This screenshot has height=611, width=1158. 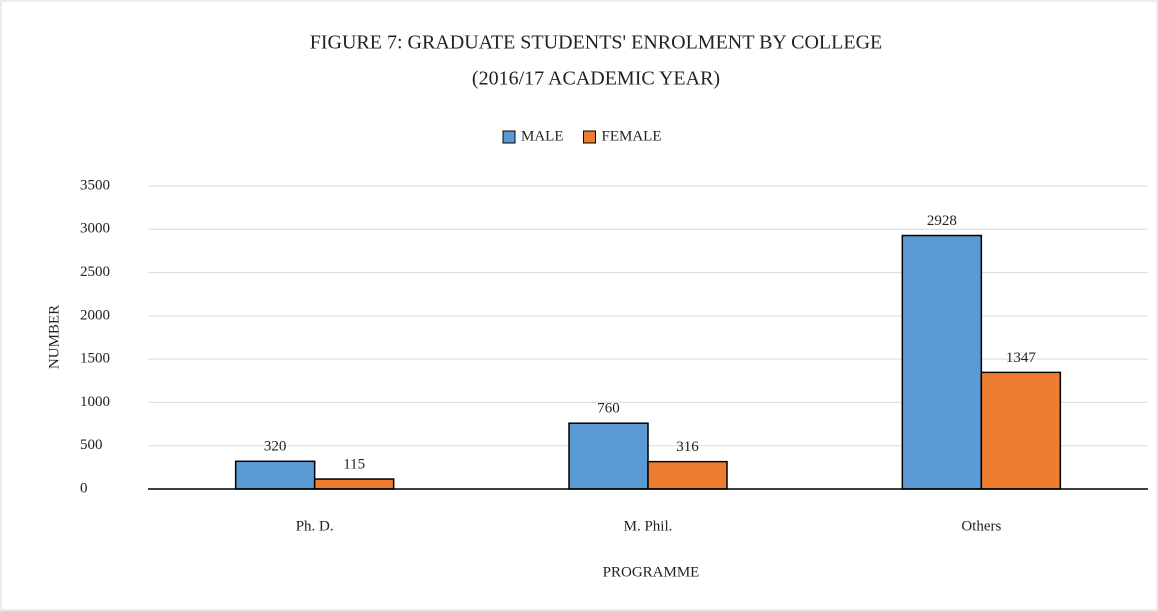 I want to click on y-tick-label: 1000, so click(x=95, y=402).